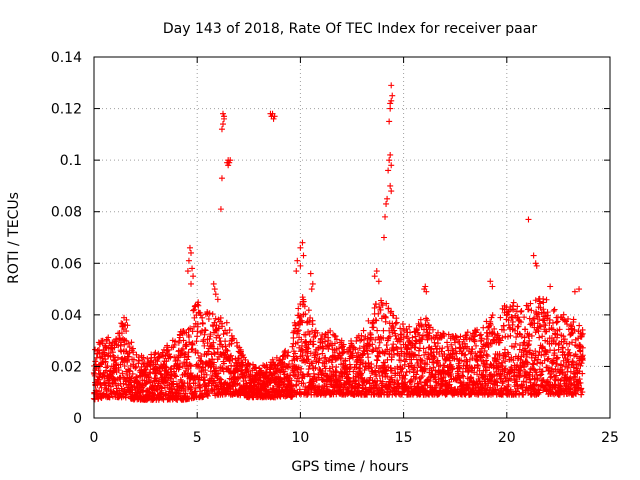  What do you see at coordinates (66, 367) in the screenshot?
I see `y-tick-label: 0.02` at bounding box center [66, 367].